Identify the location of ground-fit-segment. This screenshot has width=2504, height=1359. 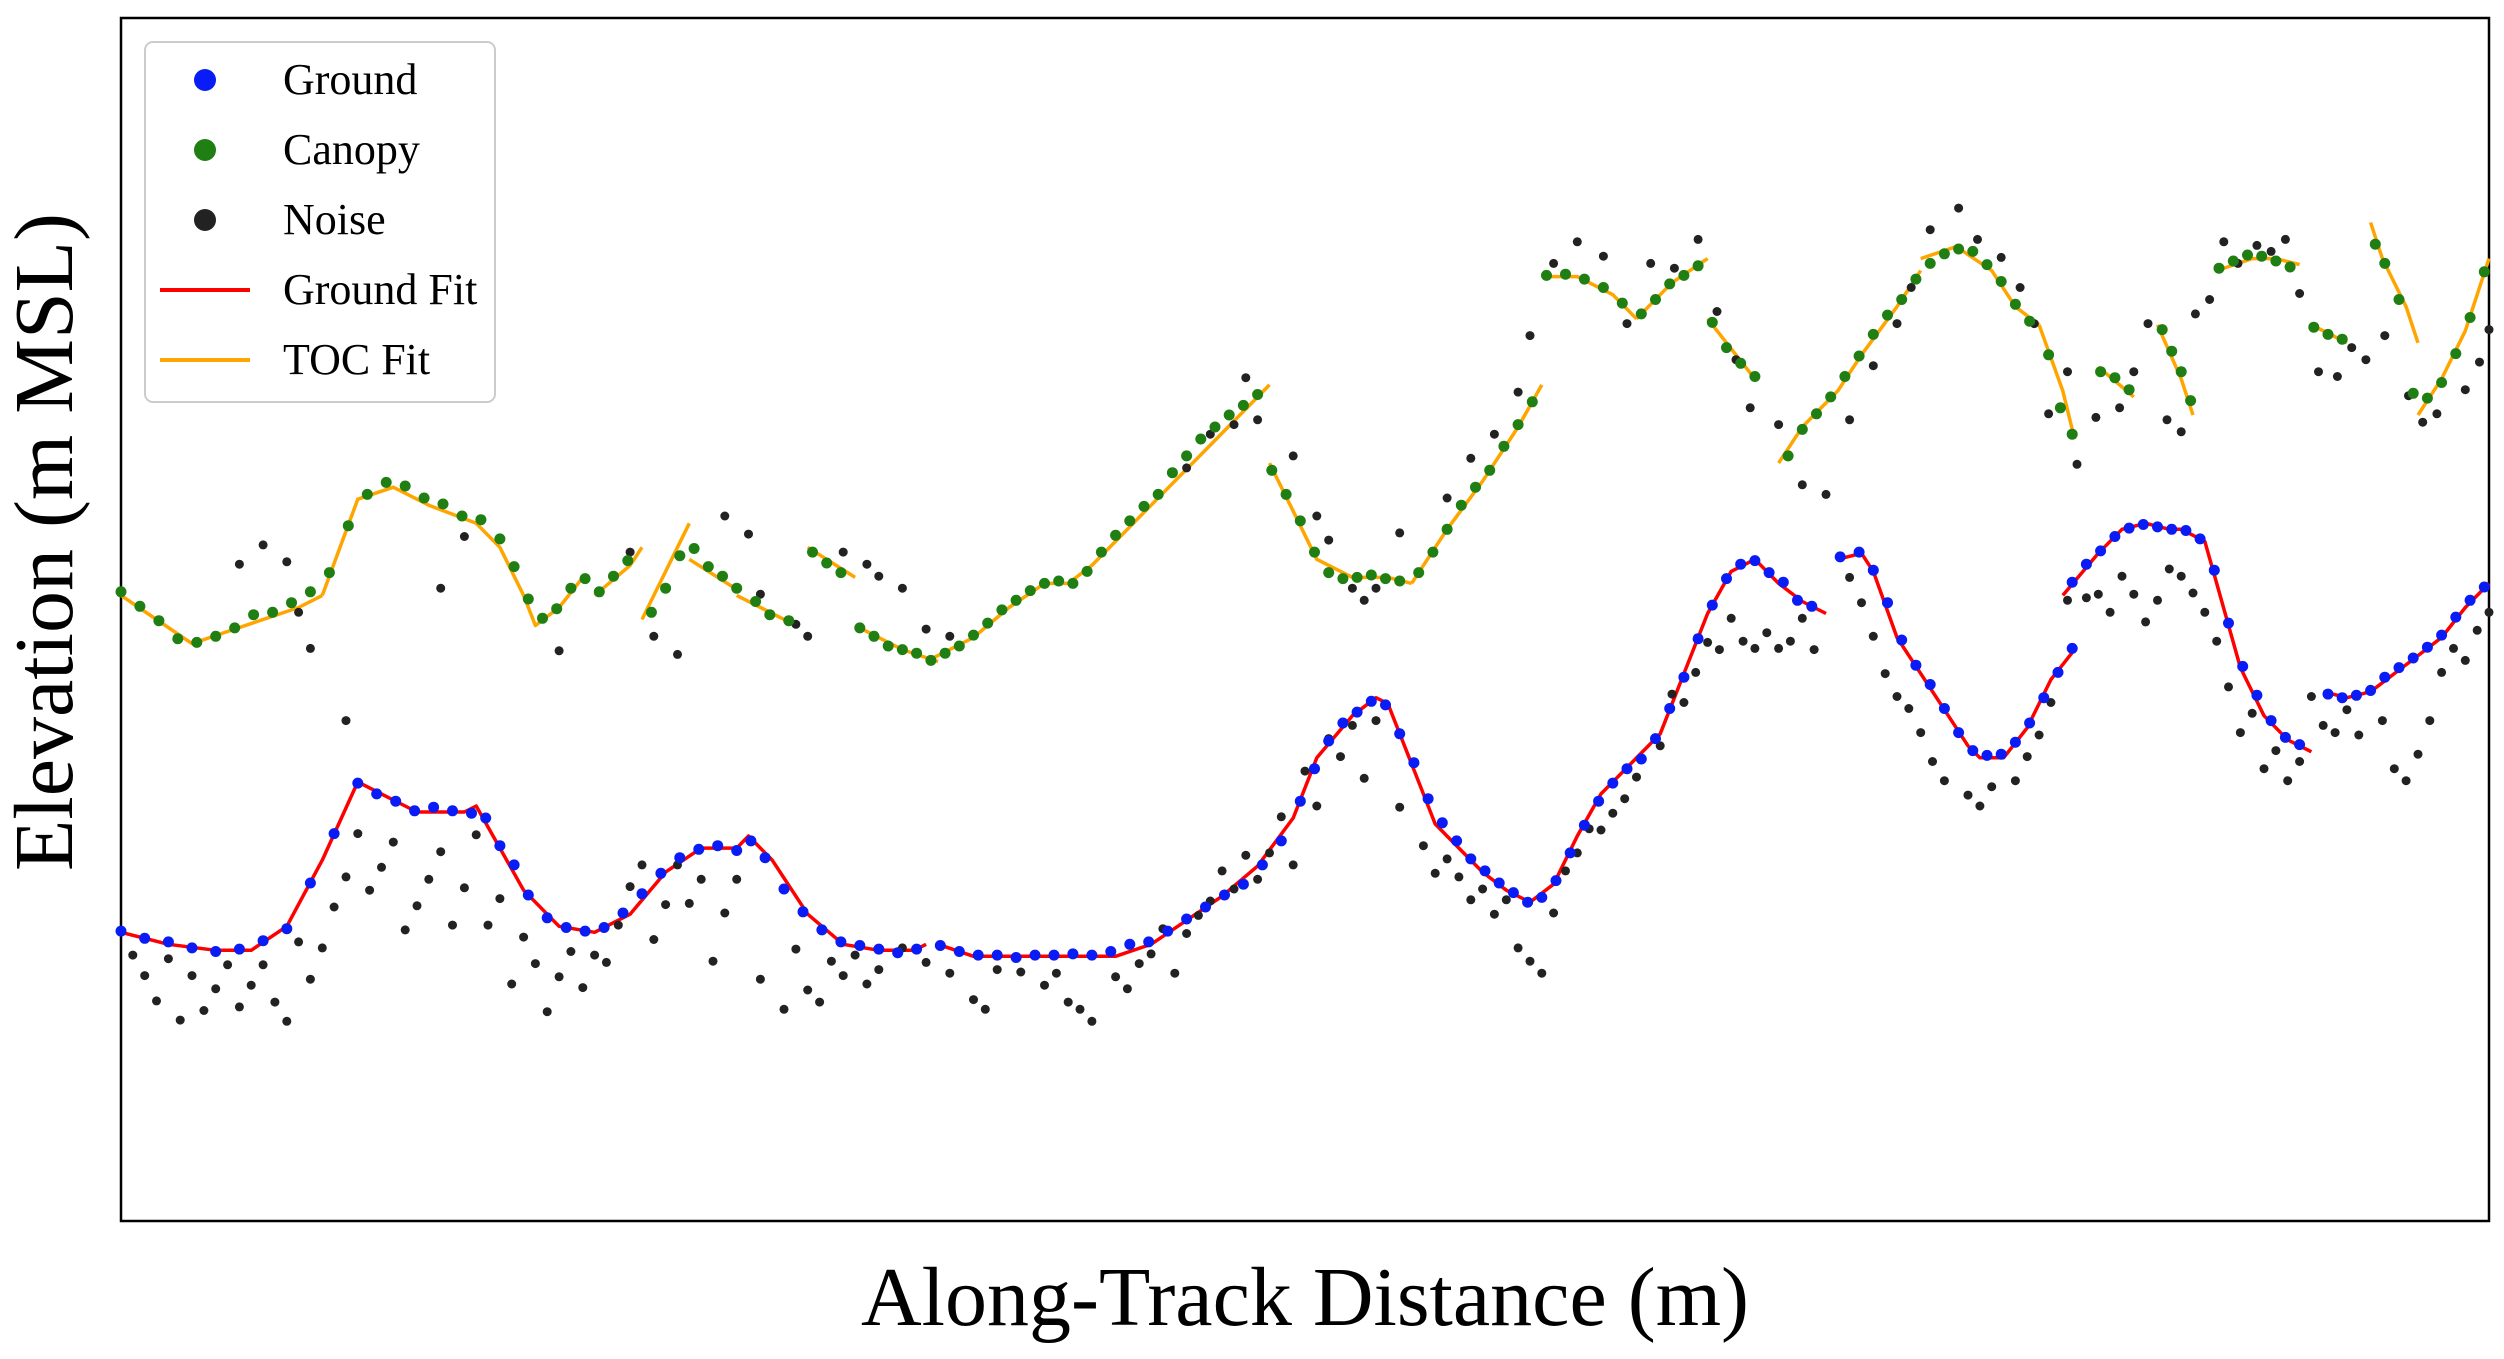
(2406, 641).